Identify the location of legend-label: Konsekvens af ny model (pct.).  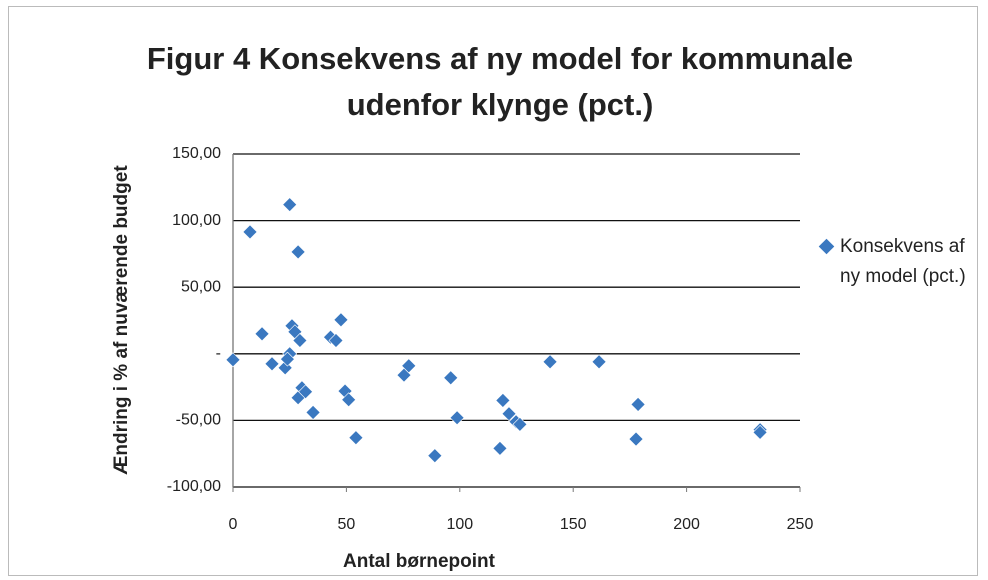
(903, 261).